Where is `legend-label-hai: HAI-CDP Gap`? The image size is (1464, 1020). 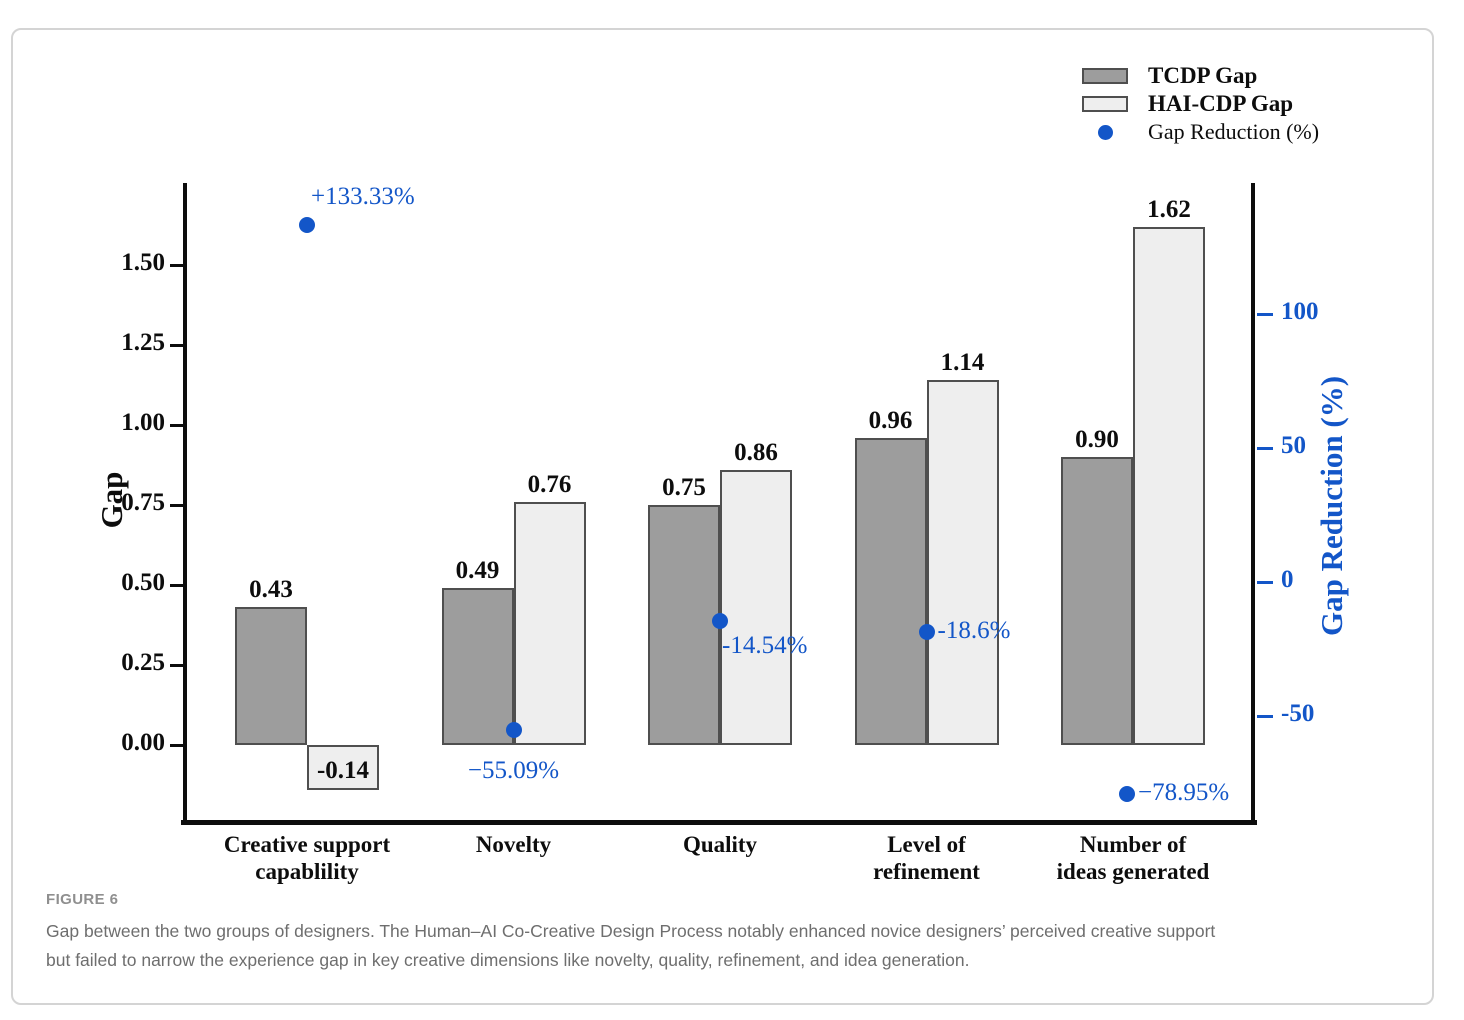 legend-label-hai: HAI-CDP Gap is located at coordinates (1221, 103).